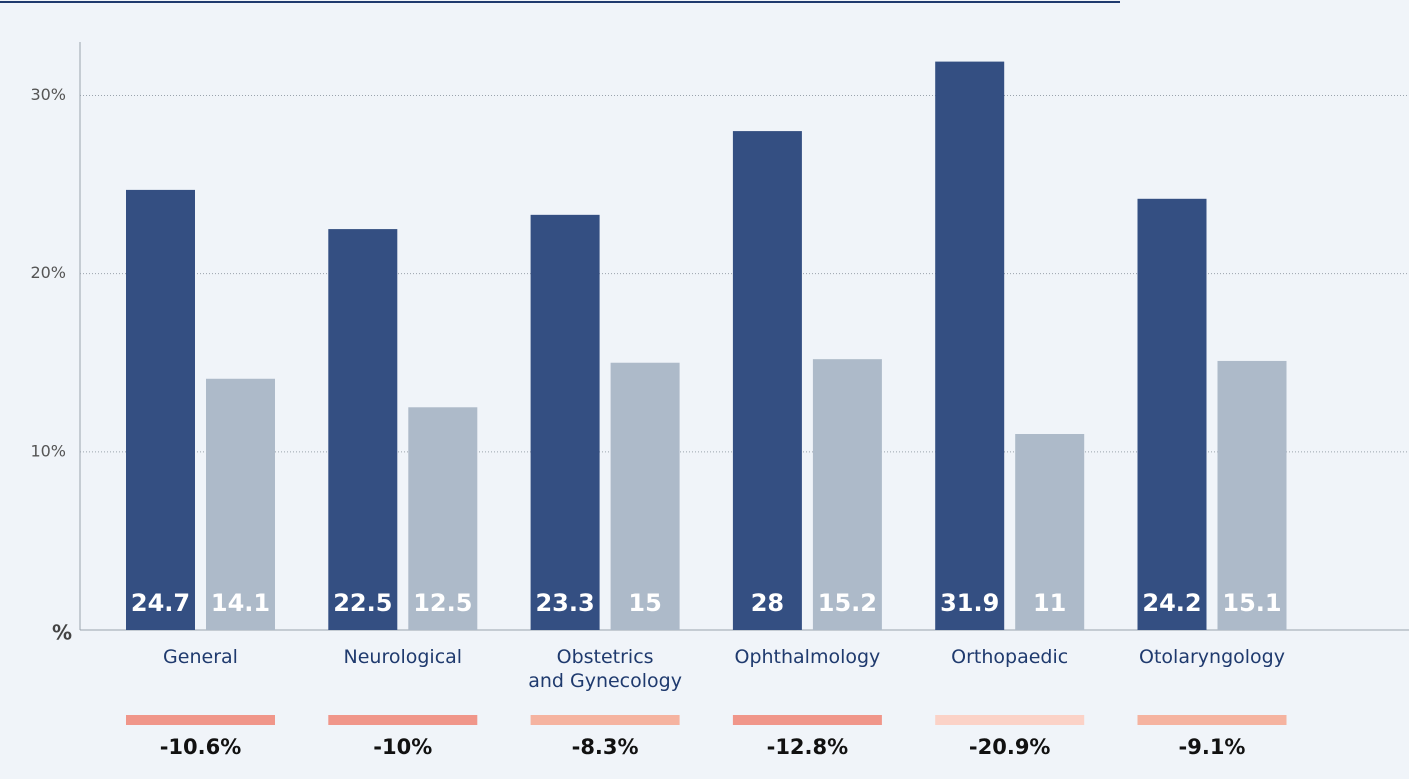  What do you see at coordinates (48, 450) in the screenshot?
I see `y-tick-label: 10%` at bounding box center [48, 450].